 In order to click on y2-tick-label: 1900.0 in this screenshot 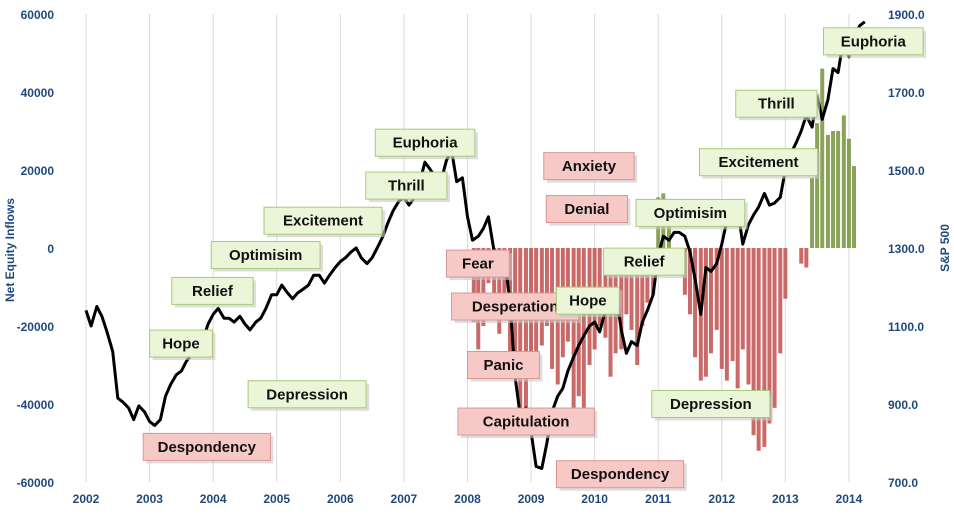, I will do `click(906, 15)`.